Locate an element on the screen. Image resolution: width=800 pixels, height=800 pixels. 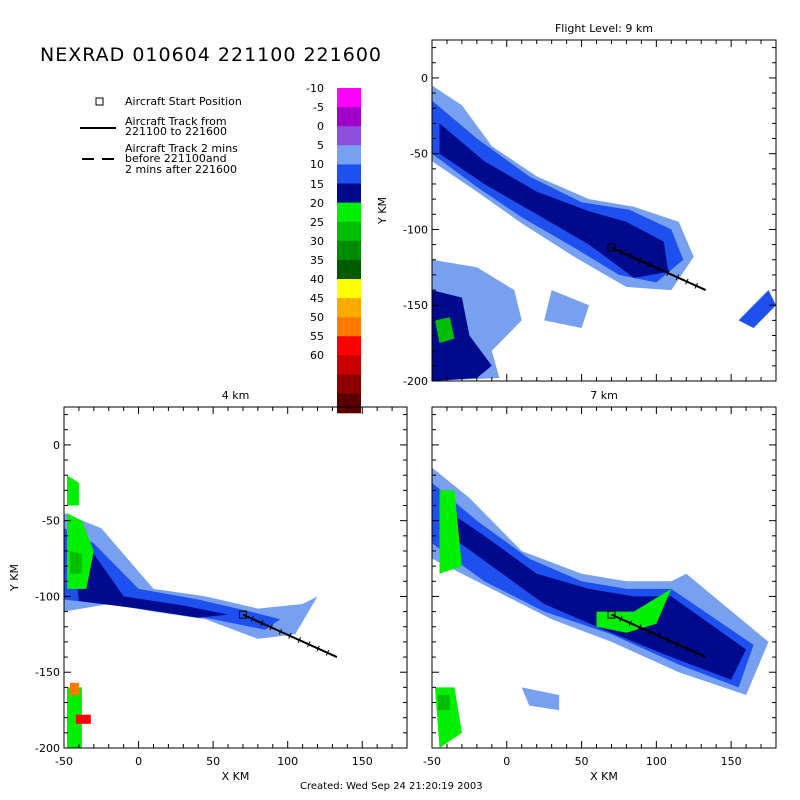
colorbar-tick-label: 35 is located at coordinates (317, 260).